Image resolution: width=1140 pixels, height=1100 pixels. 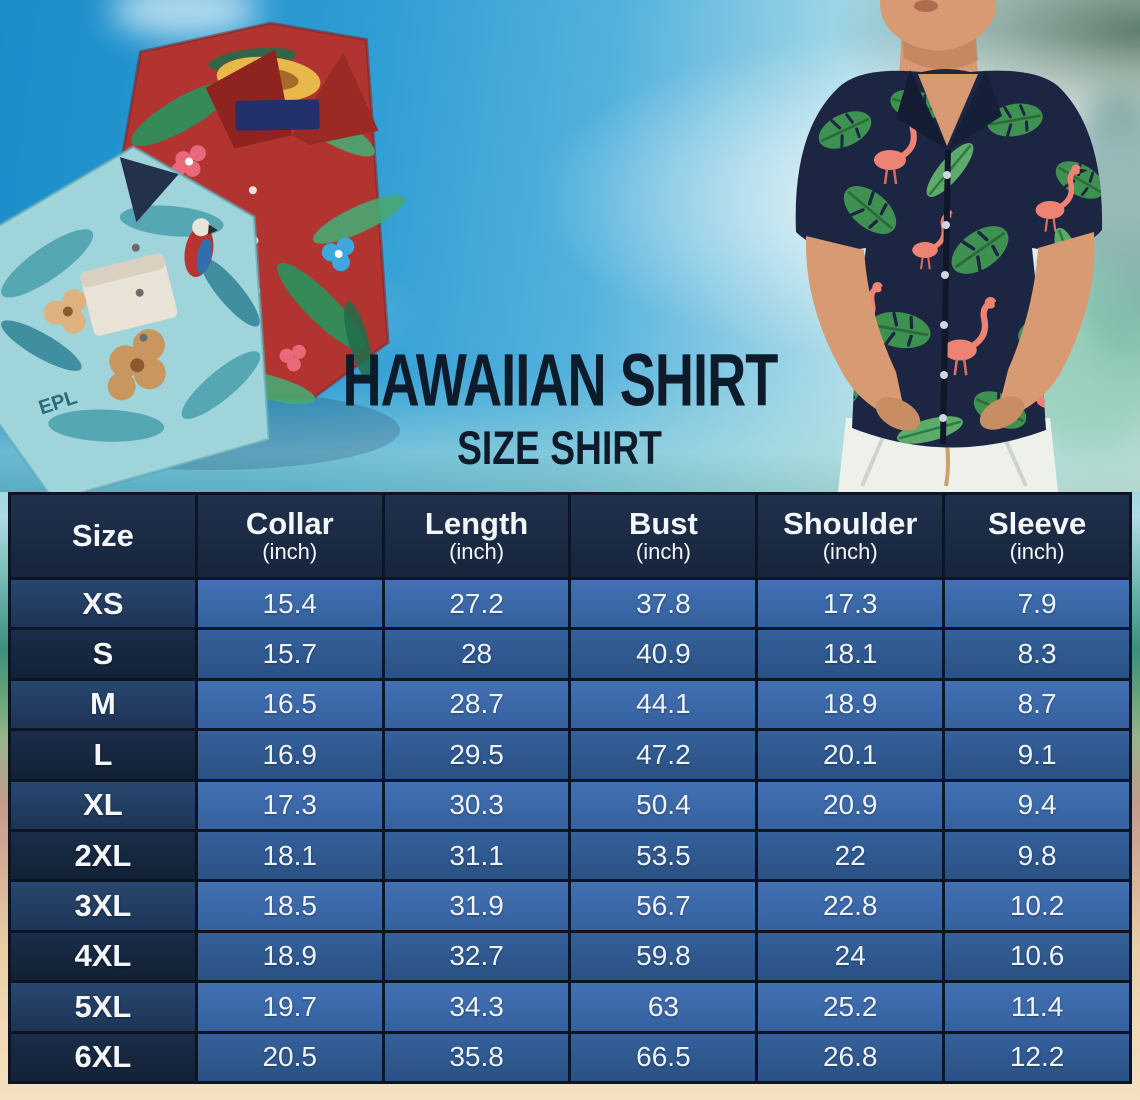 I want to click on value-cell: 56.7, so click(x=663, y=906).